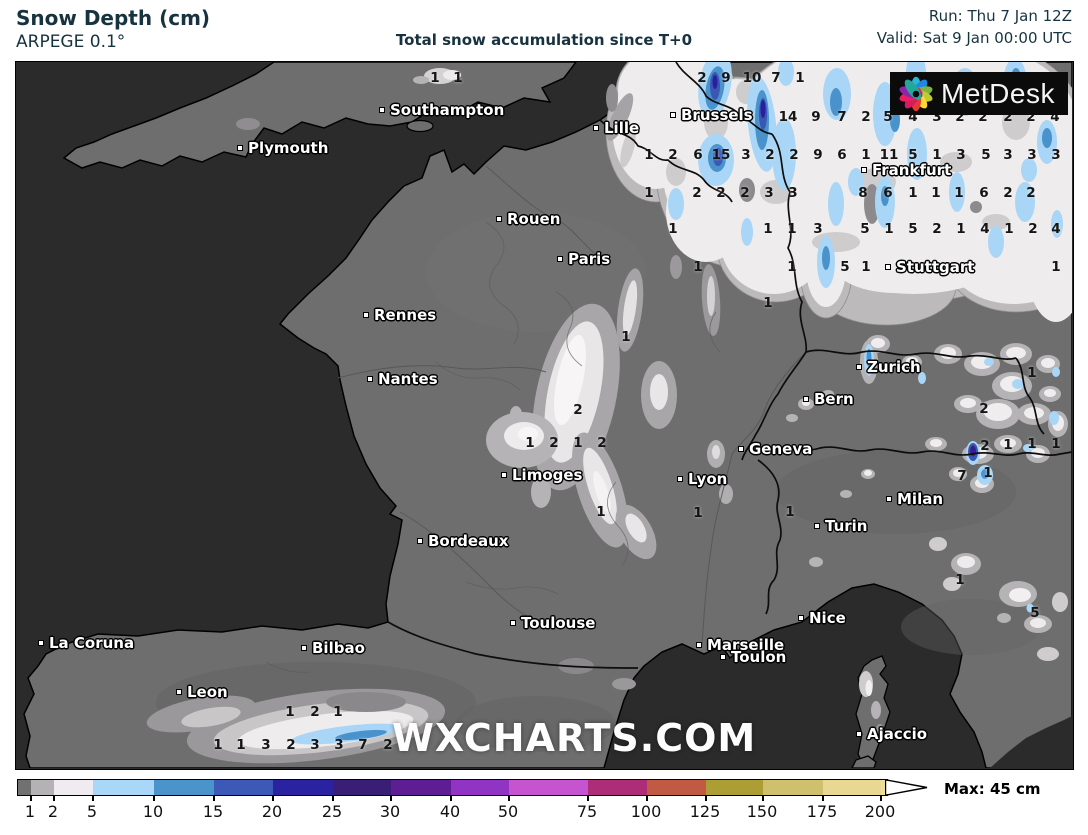 This screenshot has width=1088, height=835. Describe the element at coordinates (390, 811) in the screenshot. I see `scale-tick-label: 30` at that location.